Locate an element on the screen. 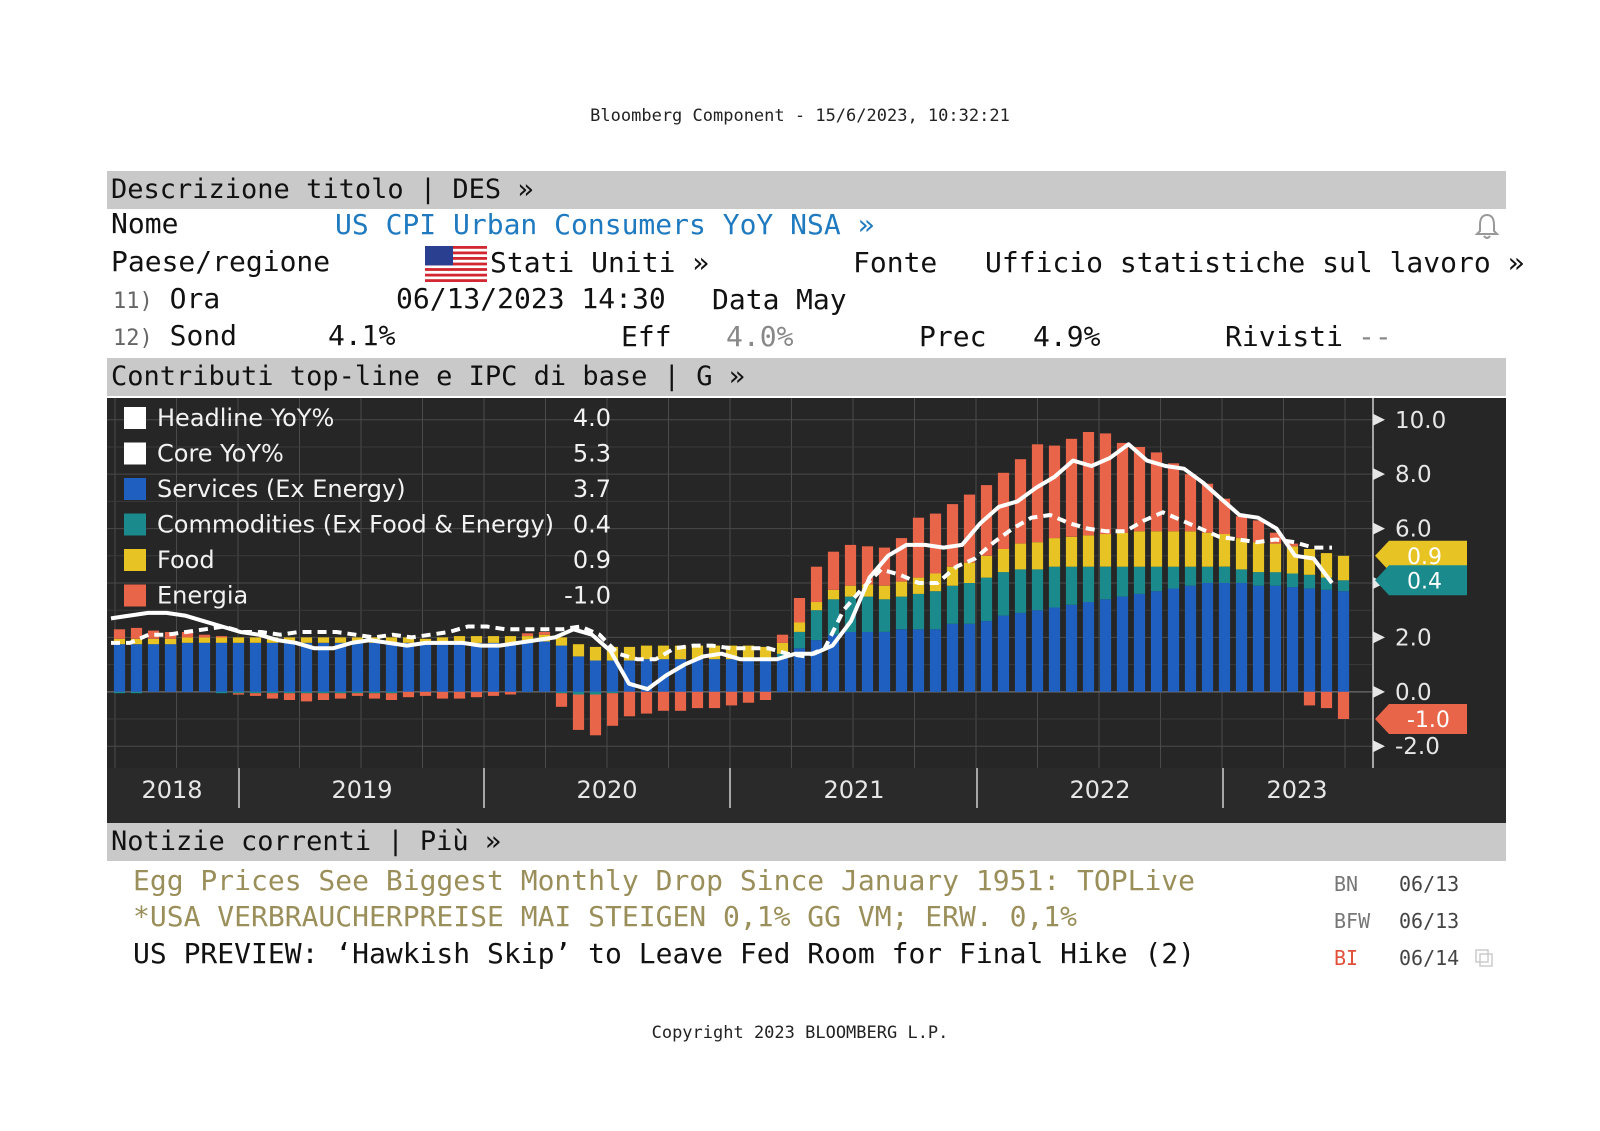  chart-section-bar: Contributi top-line e IPC di base | G » is located at coordinates (806, 377).